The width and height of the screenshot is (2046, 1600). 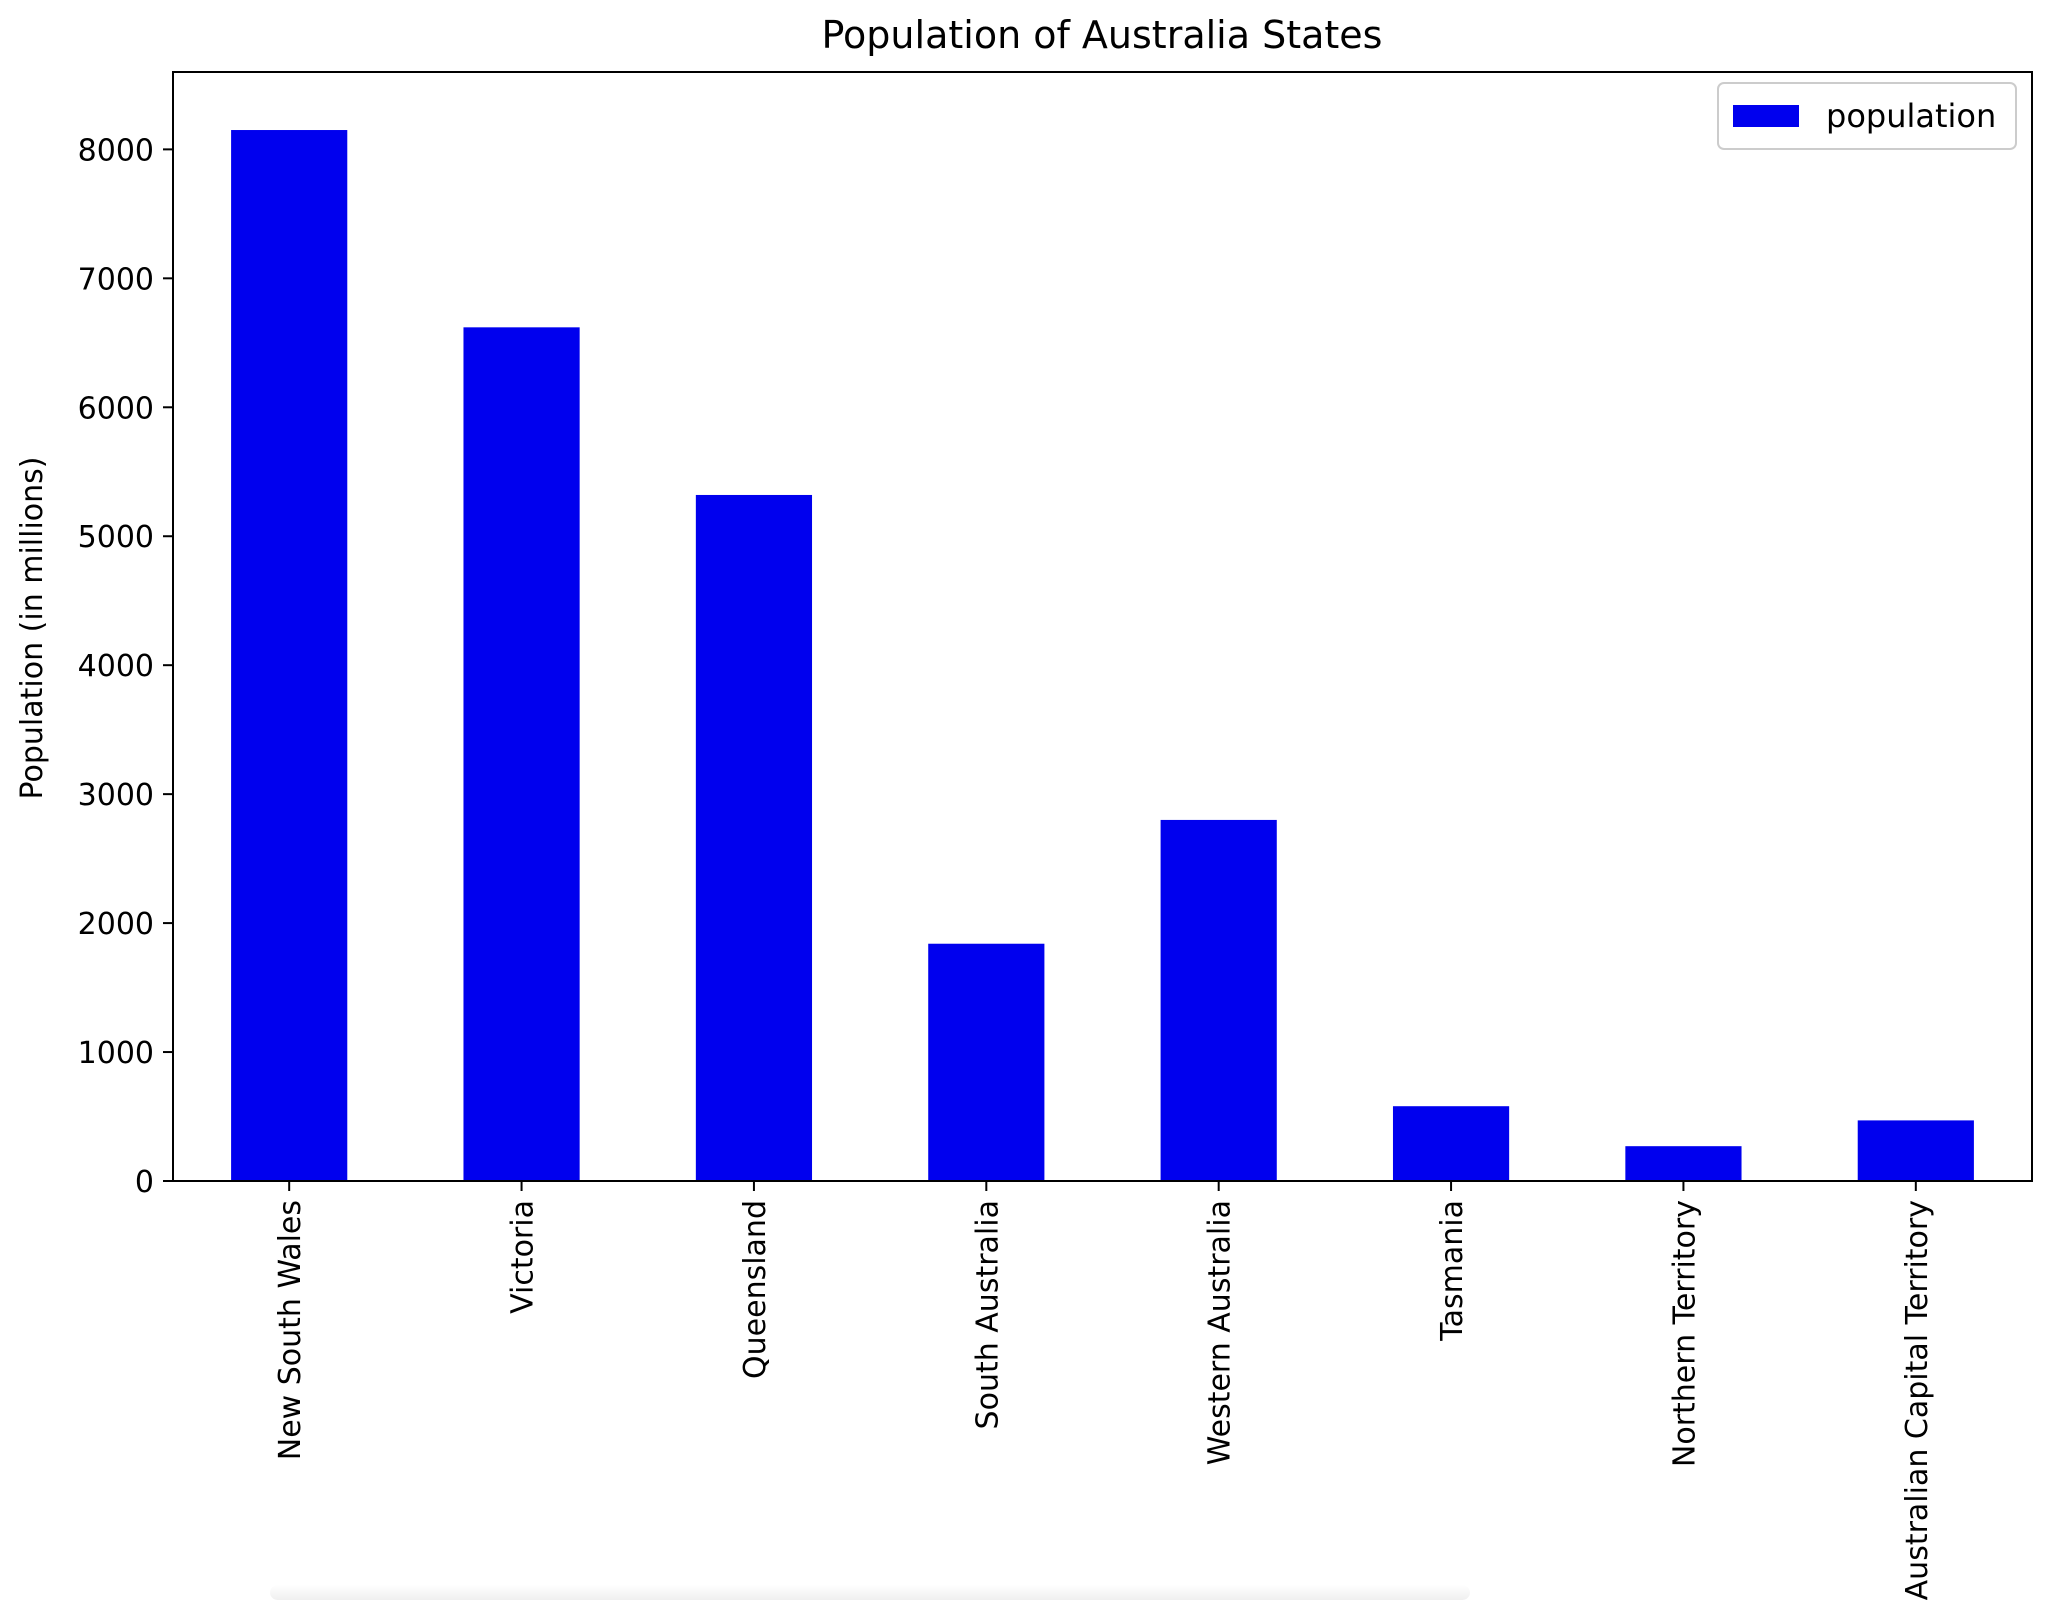 What do you see at coordinates (116, 408) in the screenshot?
I see `y-tick-label: 6000` at bounding box center [116, 408].